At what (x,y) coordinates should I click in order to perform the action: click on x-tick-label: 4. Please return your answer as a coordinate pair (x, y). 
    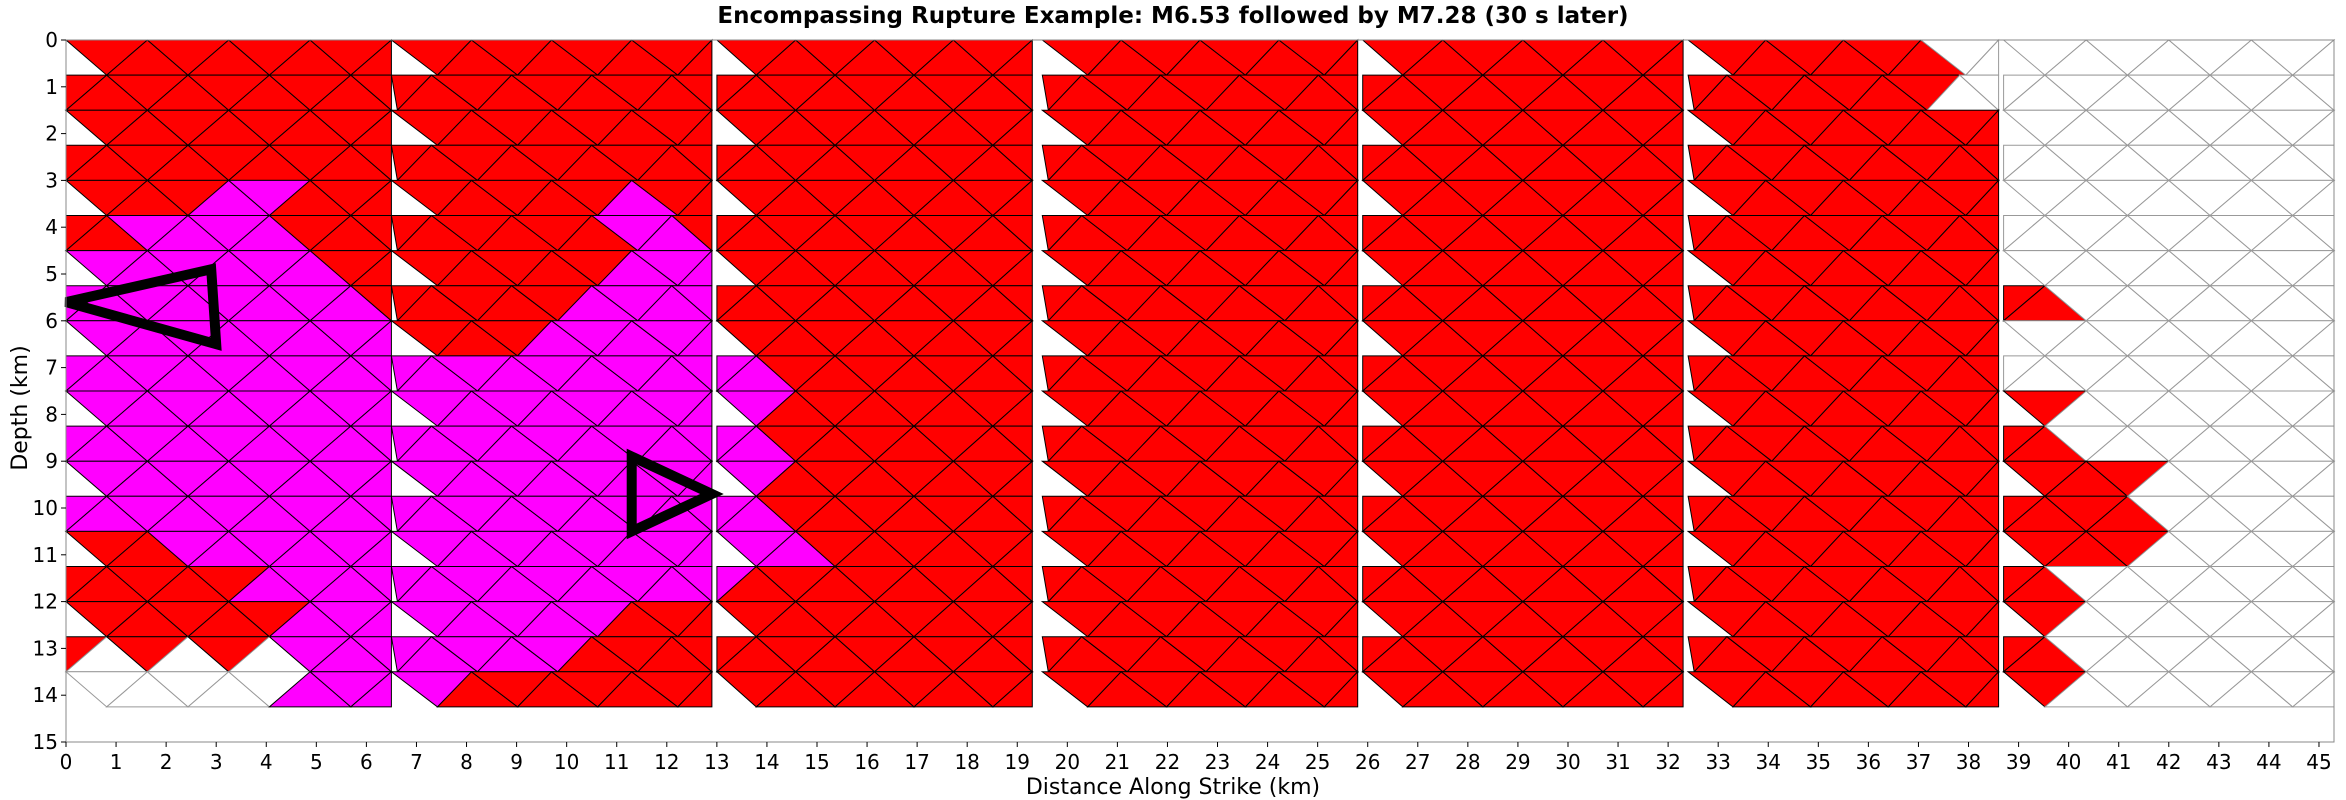
    Looking at the image, I should click on (266, 762).